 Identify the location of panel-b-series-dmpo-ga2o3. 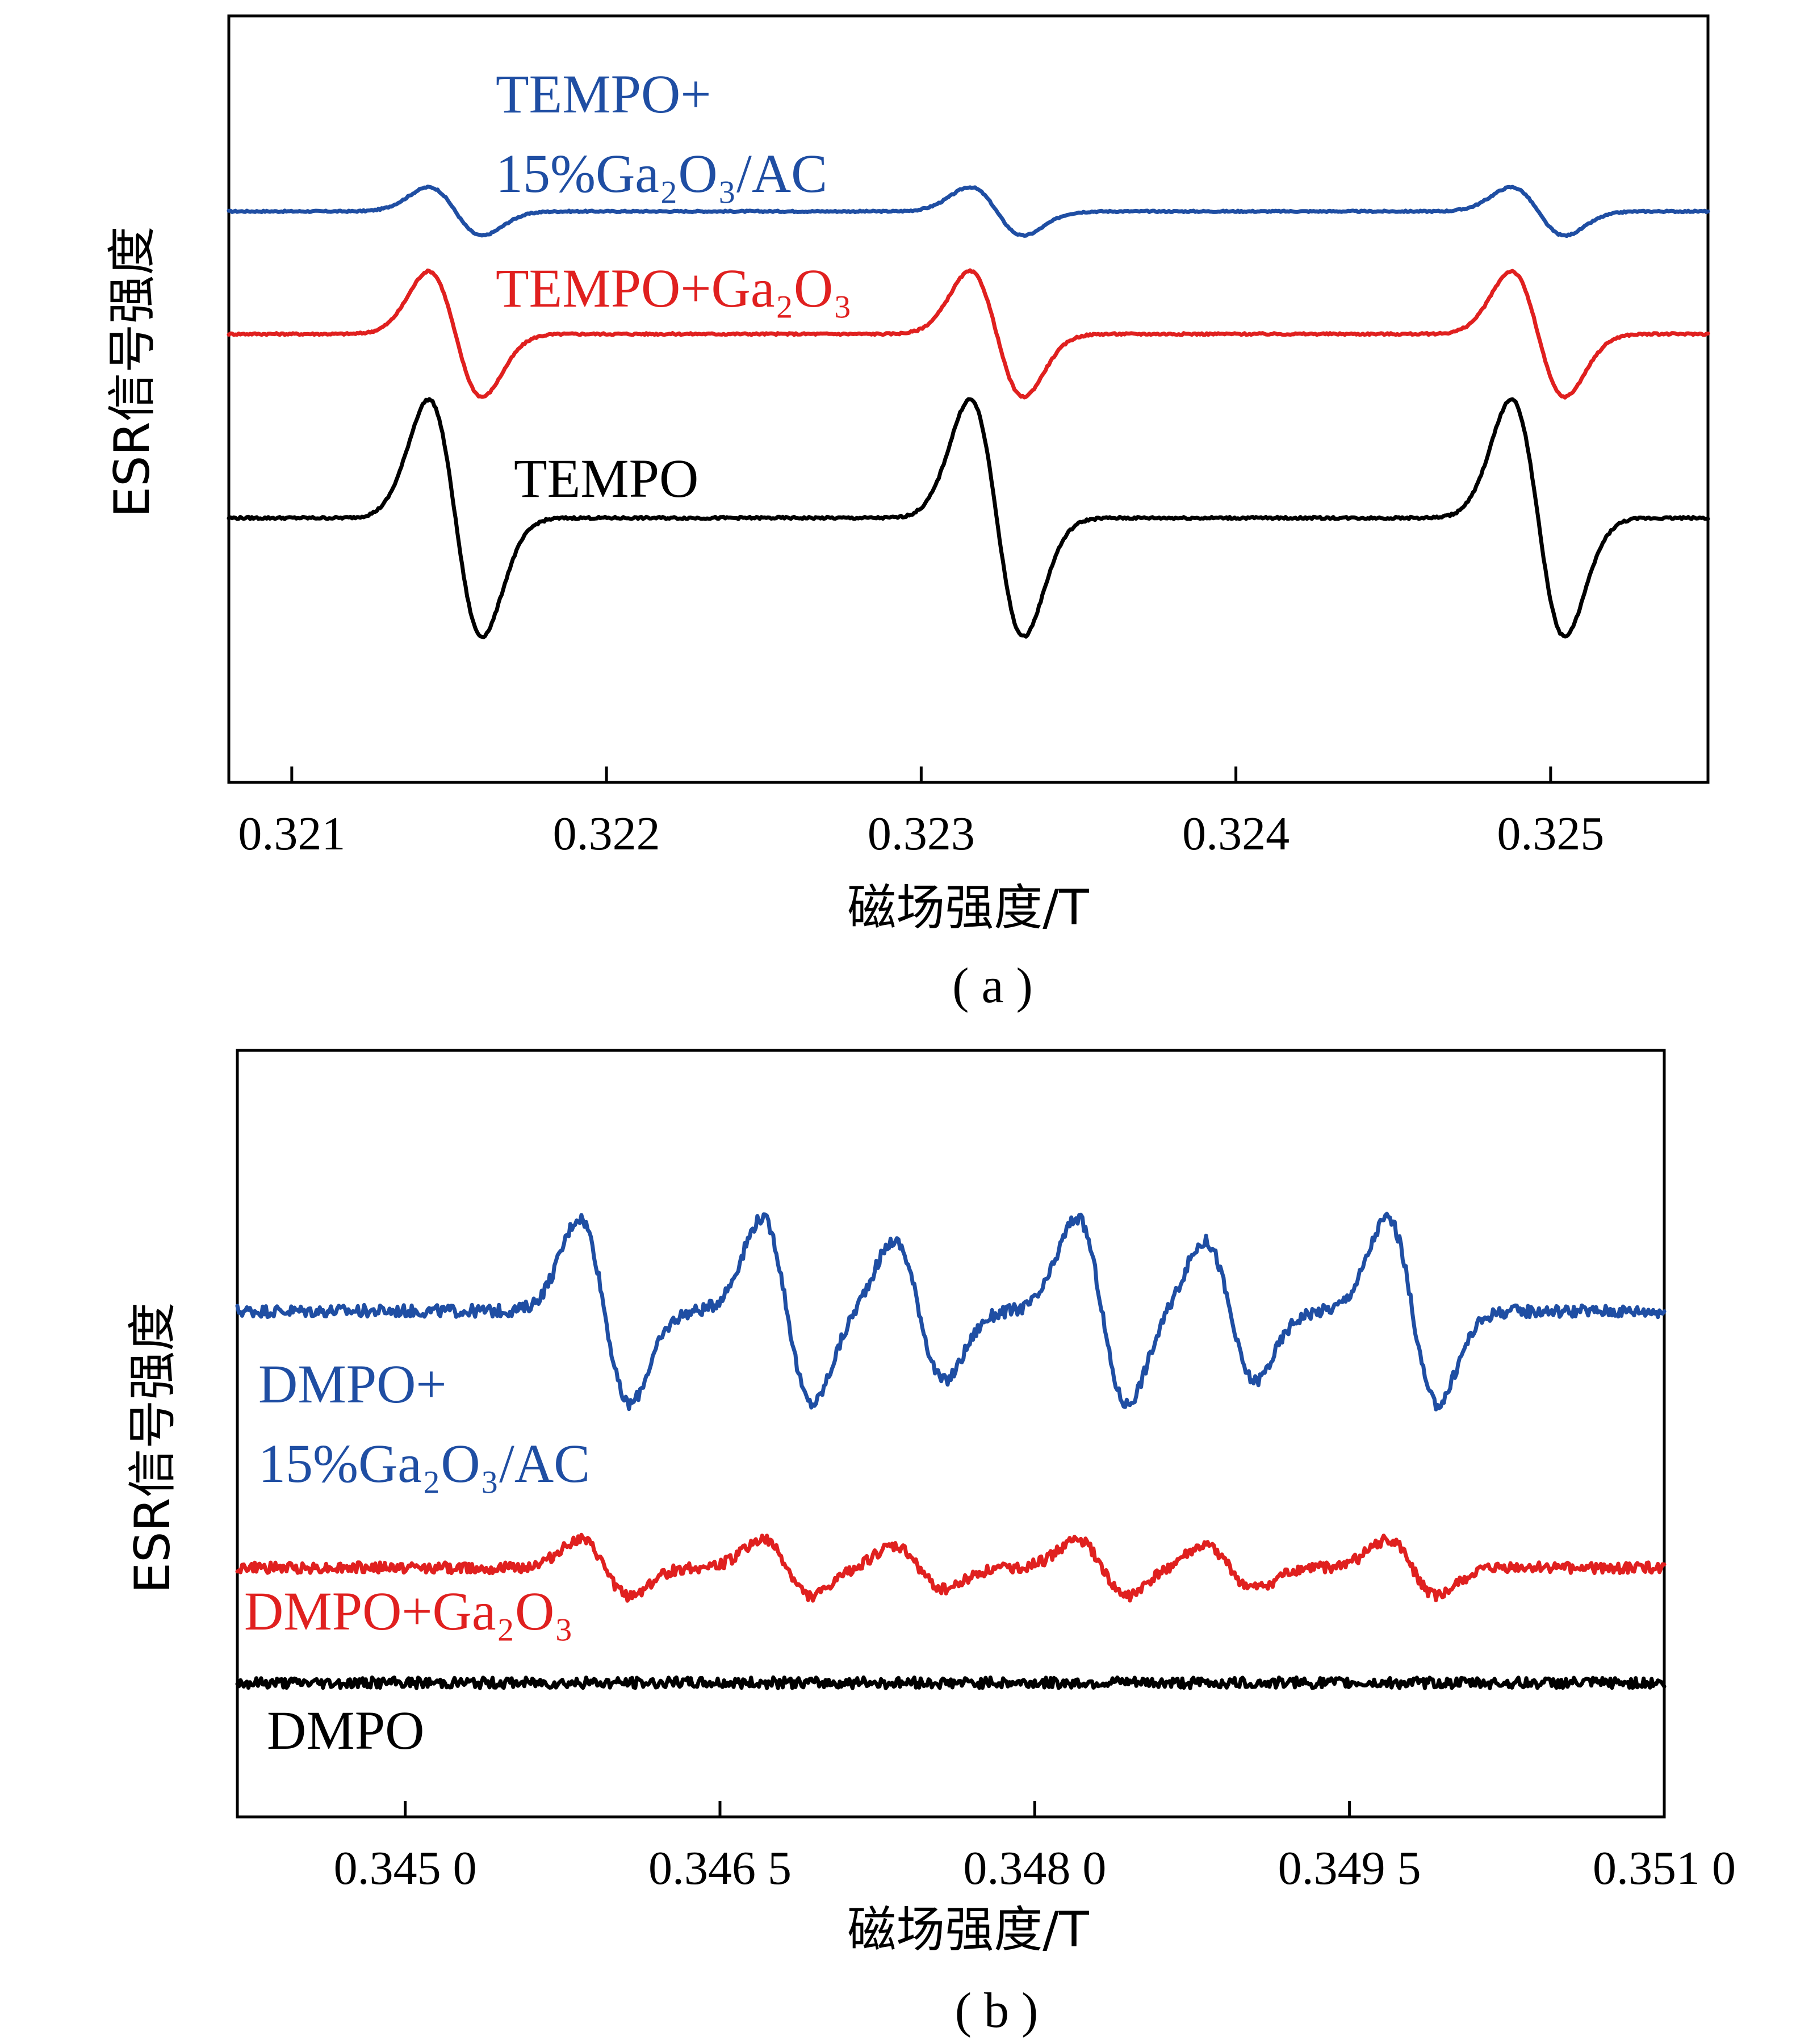
(951, 1567).